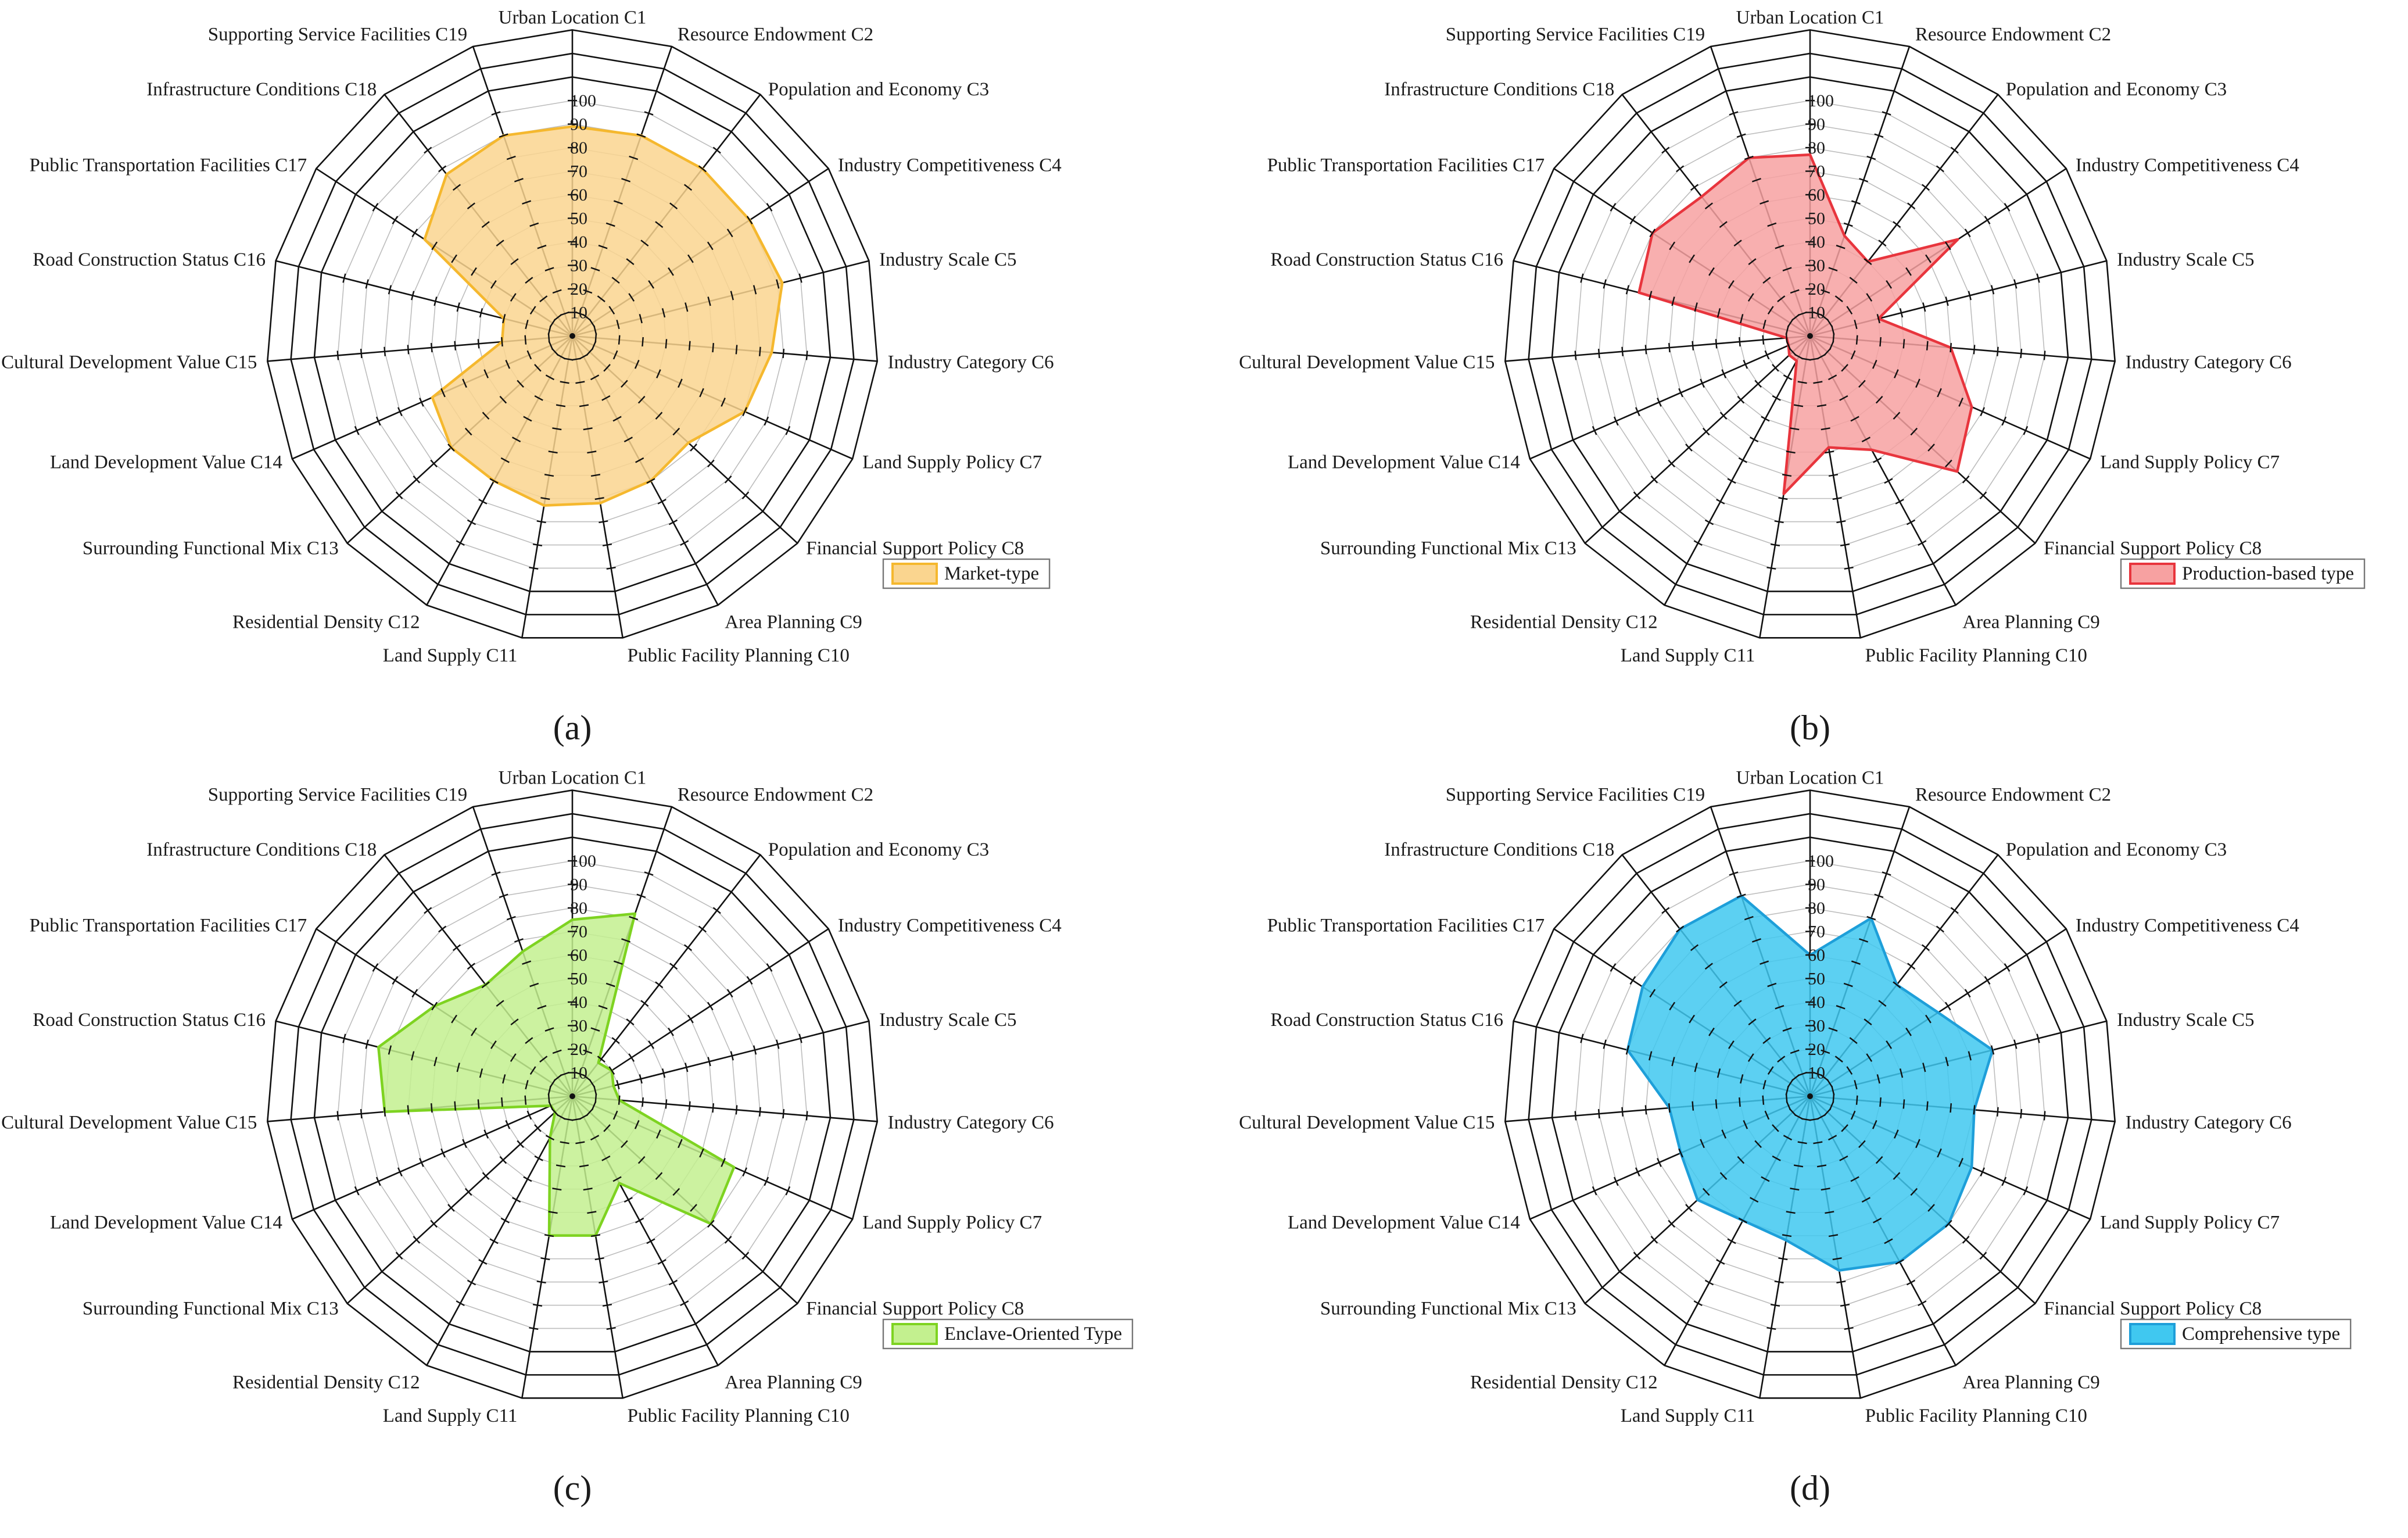 The width and height of the screenshot is (2408, 1538). Describe the element at coordinates (572, 334) in the screenshot. I see `outer-ring` at that location.